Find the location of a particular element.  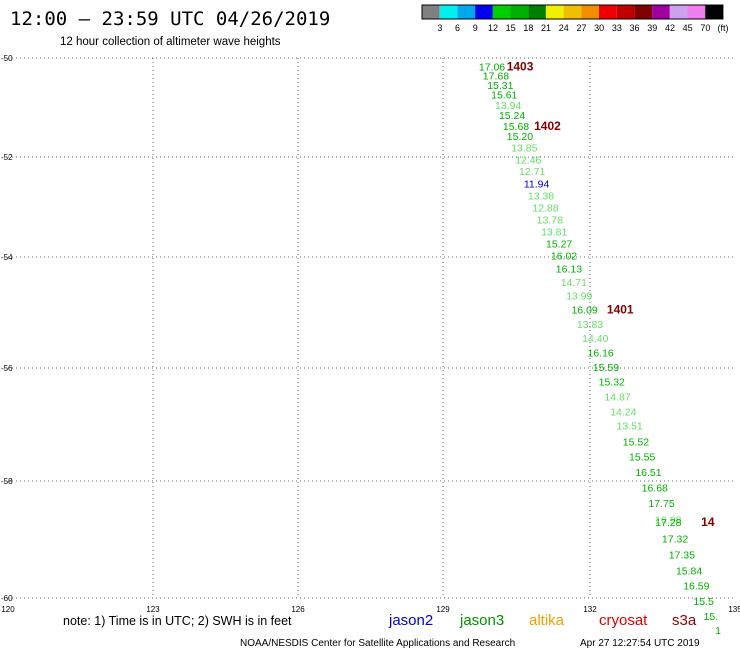

y-tick-label: -54 is located at coordinates (7, 257).